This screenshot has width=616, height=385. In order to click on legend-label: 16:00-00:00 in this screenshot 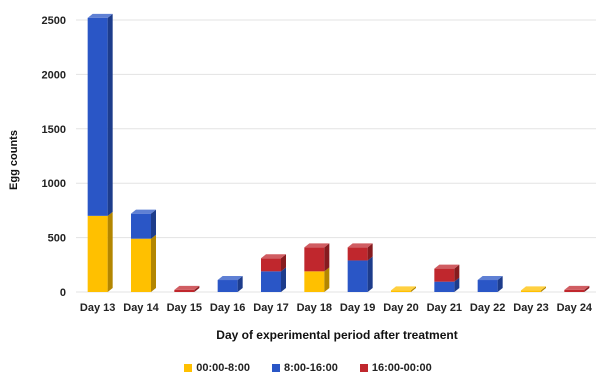, I will do `click(401, 368)`.